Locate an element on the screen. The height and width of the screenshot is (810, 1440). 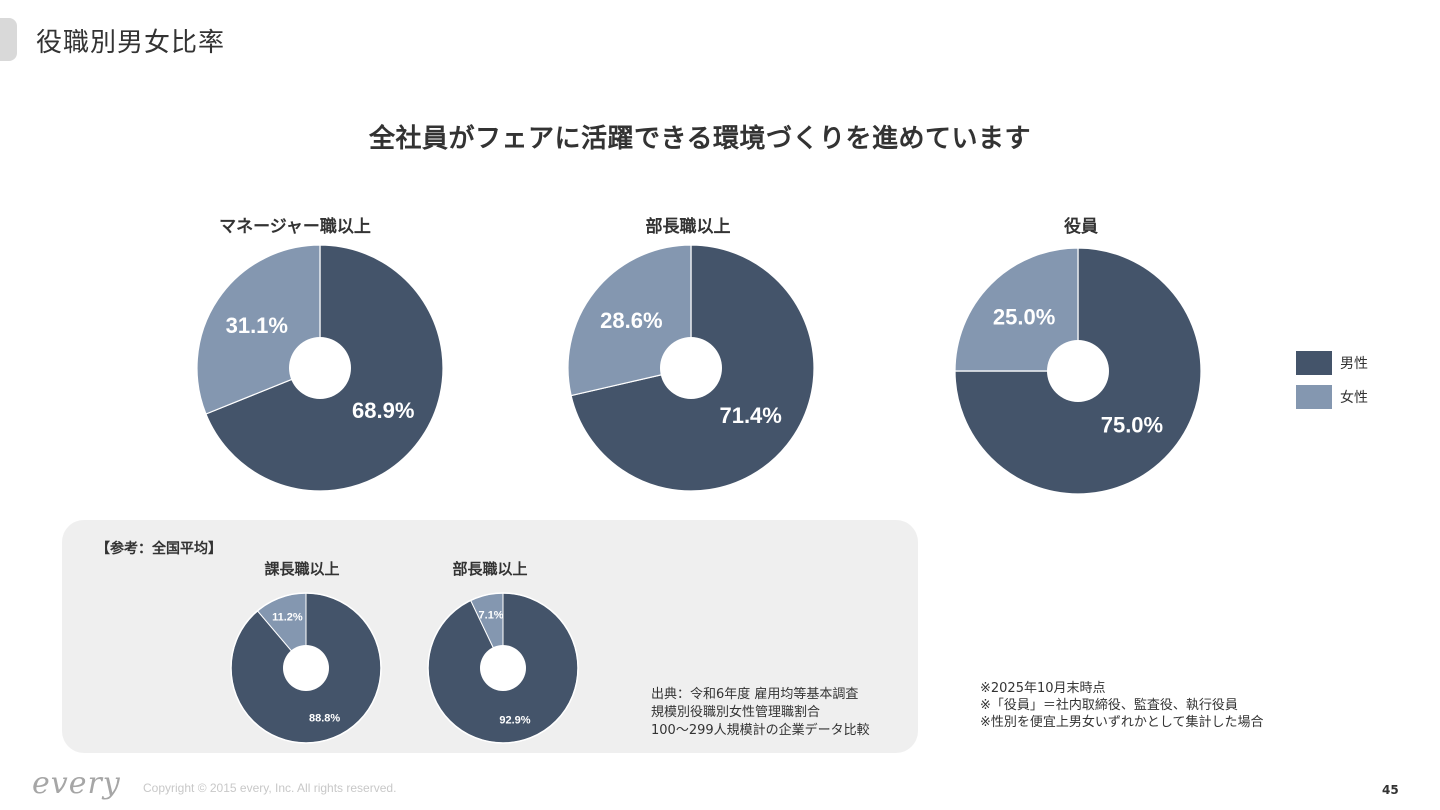
legend-label-female: 女性 is located at coordinates (1354, 398).